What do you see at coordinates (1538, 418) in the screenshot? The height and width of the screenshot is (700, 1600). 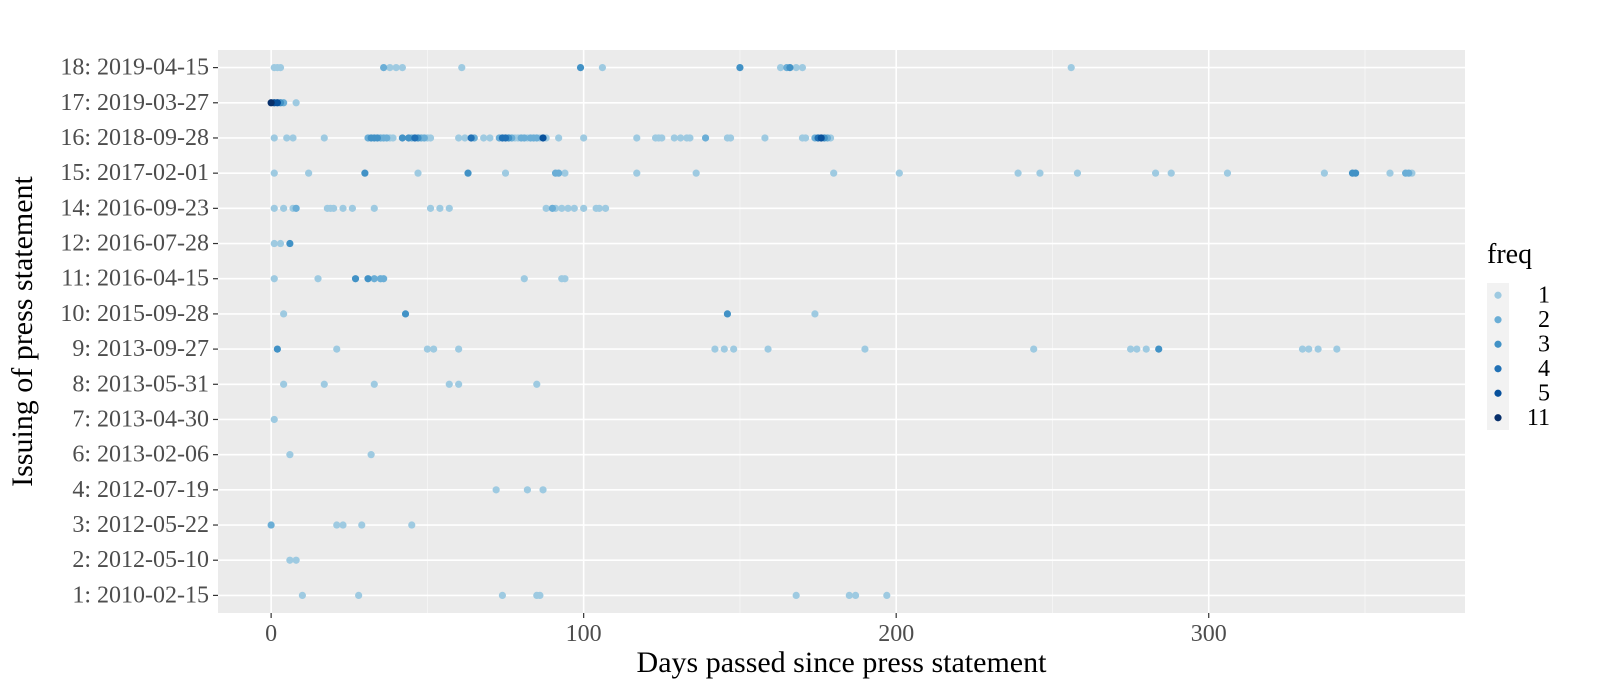 I see `legend-label: 11` at bounding box center [1538, 418].